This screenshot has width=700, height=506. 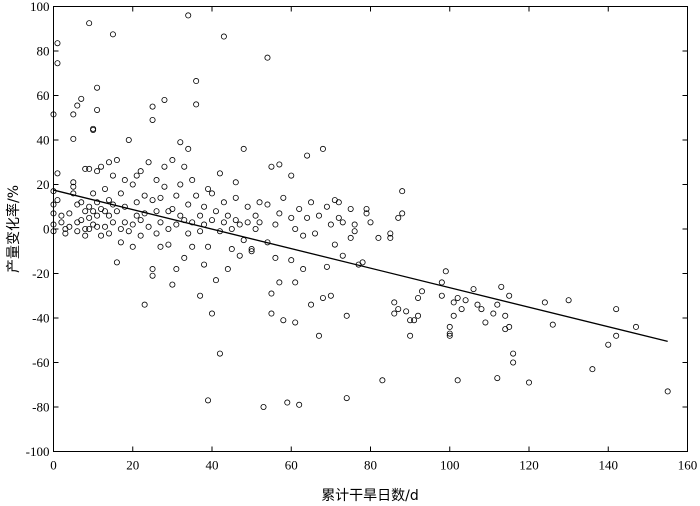 What do you see at coordinates (43, 184) in the screenshot?
I see `y-tick-label: 20` at bounding box center [43, 184].